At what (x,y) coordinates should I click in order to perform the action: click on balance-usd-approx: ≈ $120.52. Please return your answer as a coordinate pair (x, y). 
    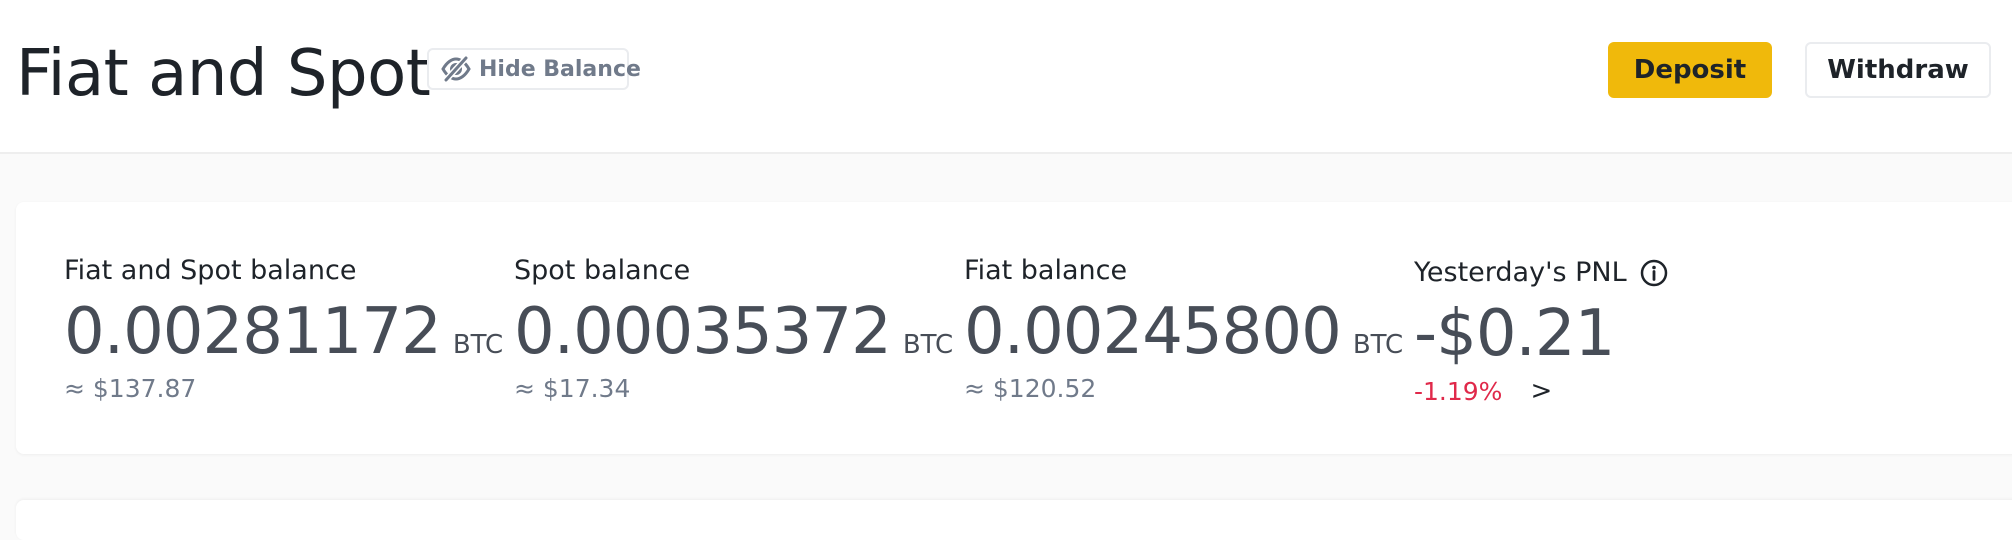
    Looking at the image, I should click on (1030, 388).